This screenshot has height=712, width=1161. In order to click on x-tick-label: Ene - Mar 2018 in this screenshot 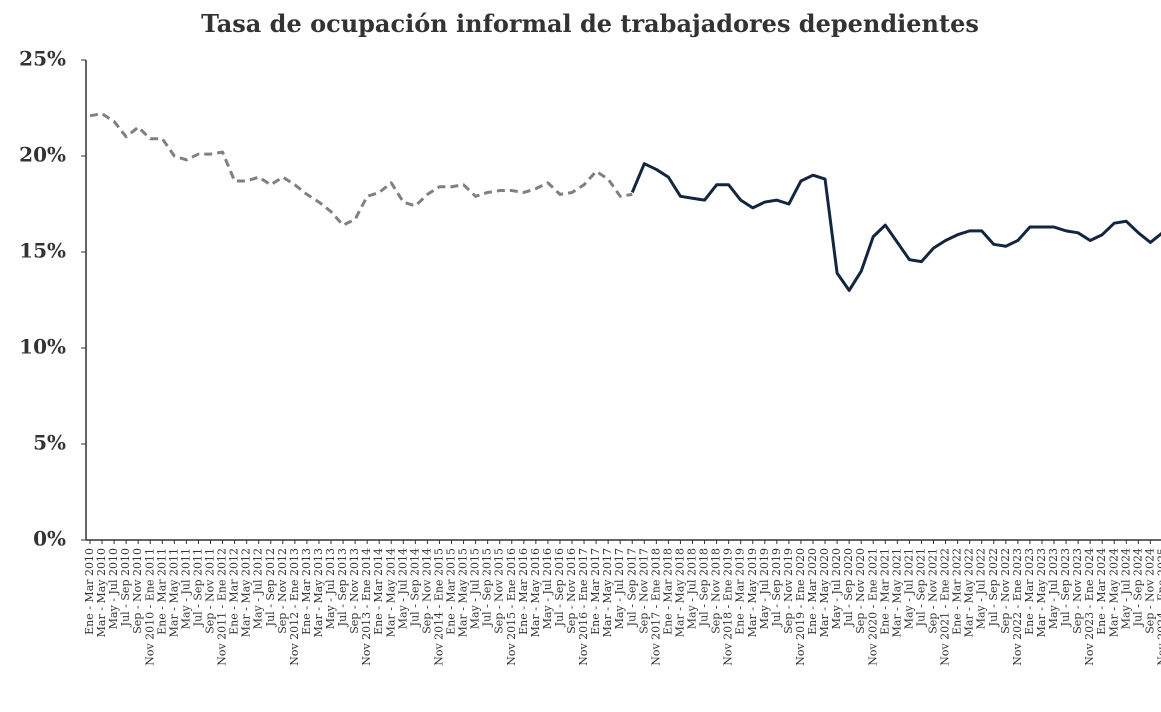, I will do `click(667, 591)`.